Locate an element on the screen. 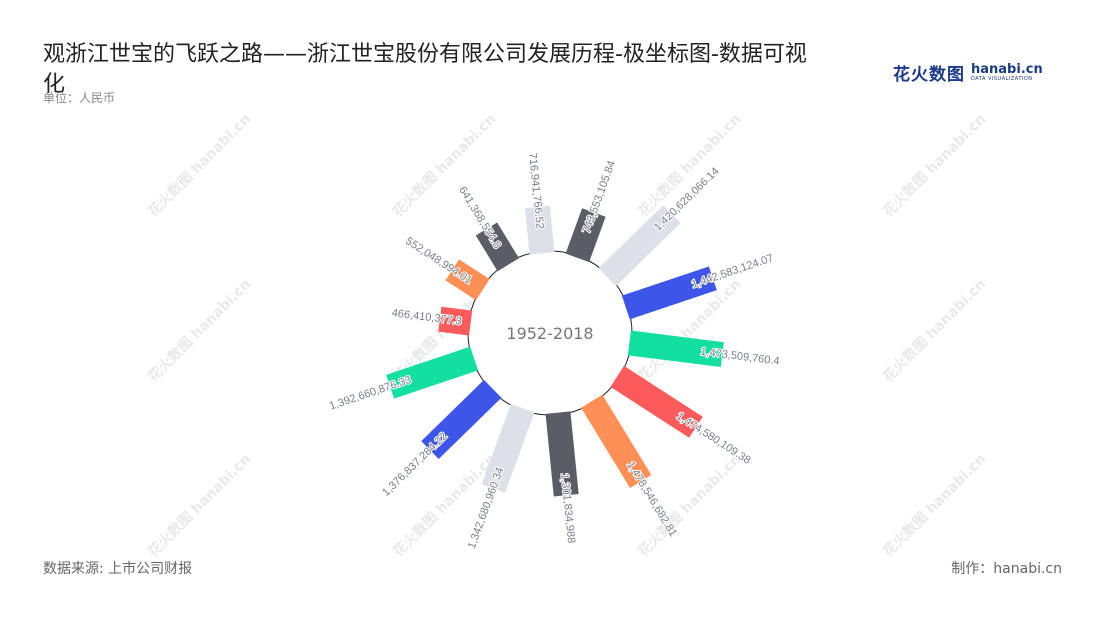  logo-en-subtext: DATA VISUALIZATION is located at coordinates (1002, 78).